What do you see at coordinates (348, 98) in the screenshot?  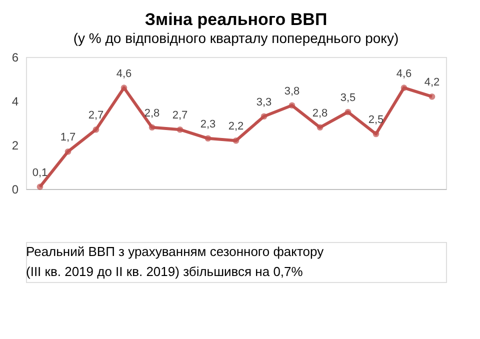 I see `data-label: 3,5` at bounding box center [348, 98].